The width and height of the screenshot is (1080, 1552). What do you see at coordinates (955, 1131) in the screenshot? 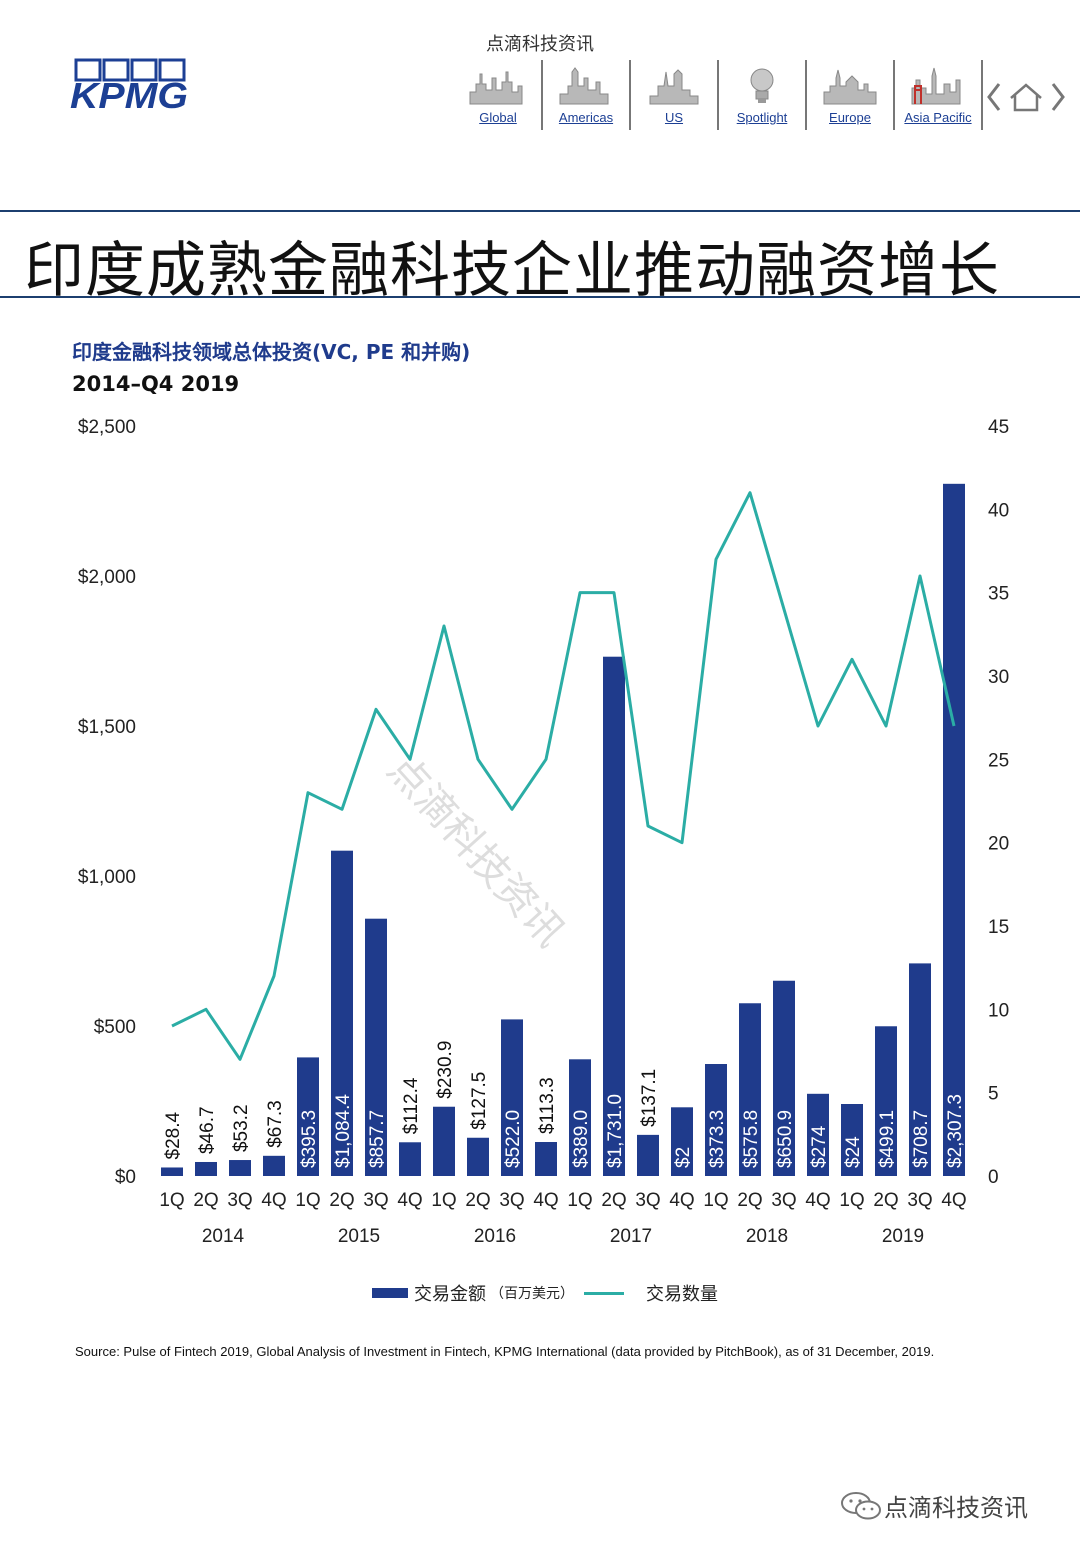
I see `bar-value-label: $2,307.3` at bounding box center [955, 1131].